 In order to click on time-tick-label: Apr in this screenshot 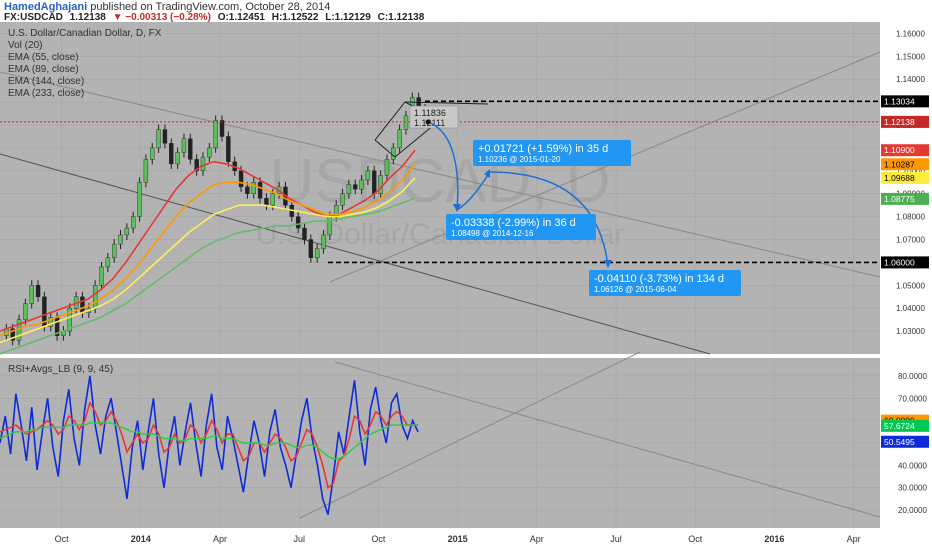, I will do `click(220, 539)`.